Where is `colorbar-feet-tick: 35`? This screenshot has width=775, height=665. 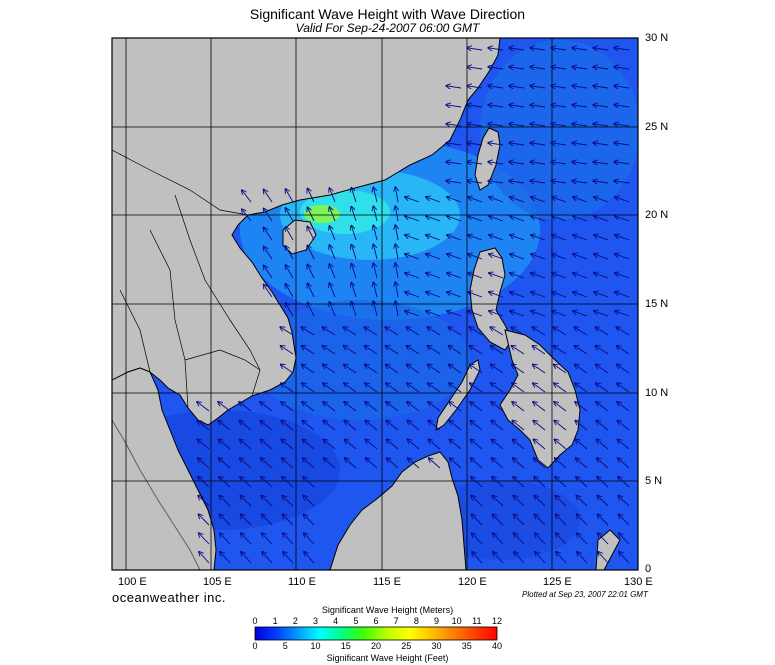 colorbar-feet-tick: 35 is located at coordinates (466, 646).